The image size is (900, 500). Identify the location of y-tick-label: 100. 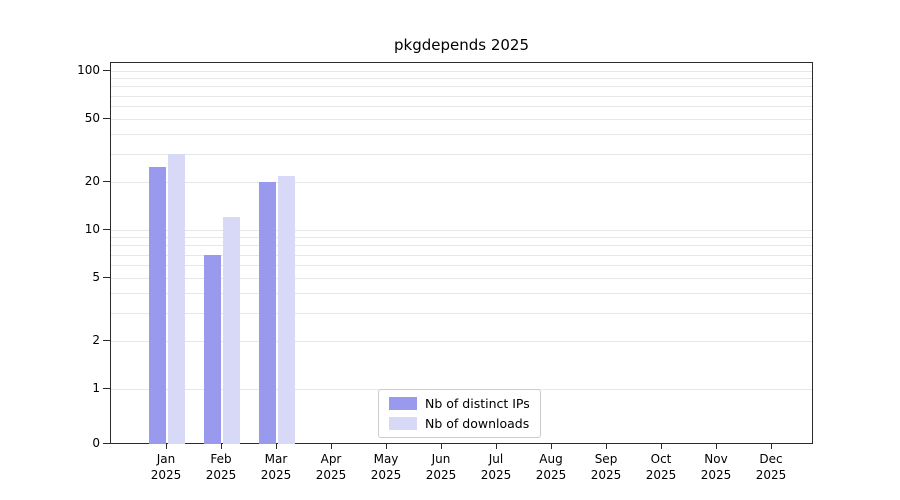
(88, 70).